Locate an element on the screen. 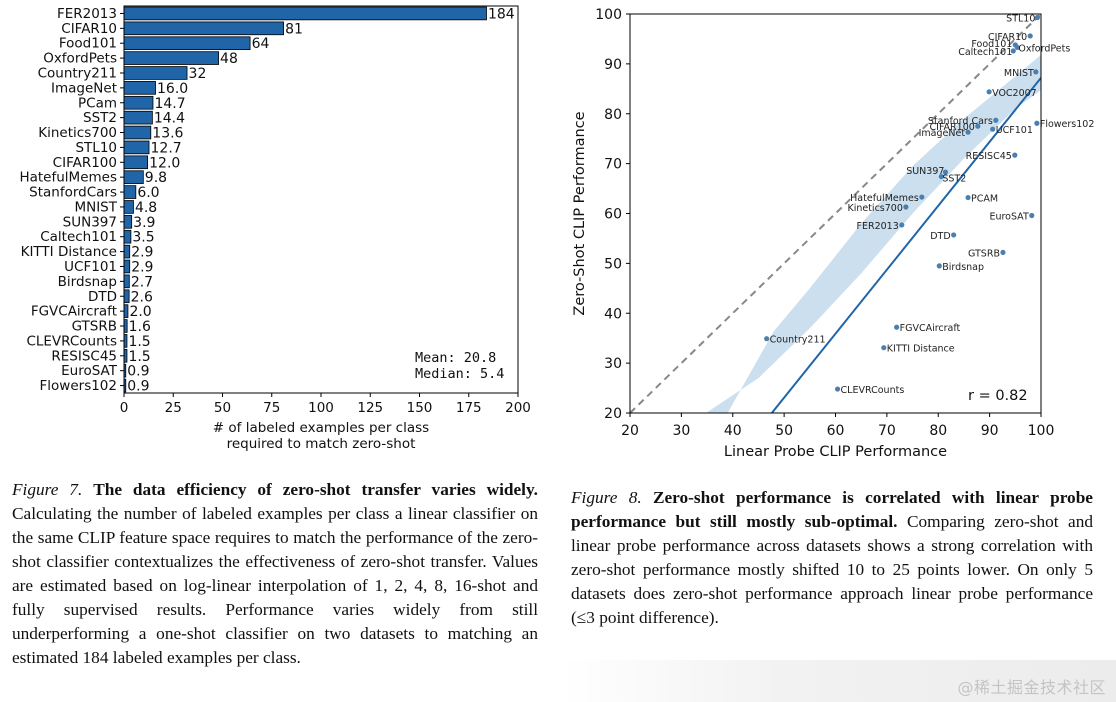  category-label: PCam is located at coordinates (97, 103).